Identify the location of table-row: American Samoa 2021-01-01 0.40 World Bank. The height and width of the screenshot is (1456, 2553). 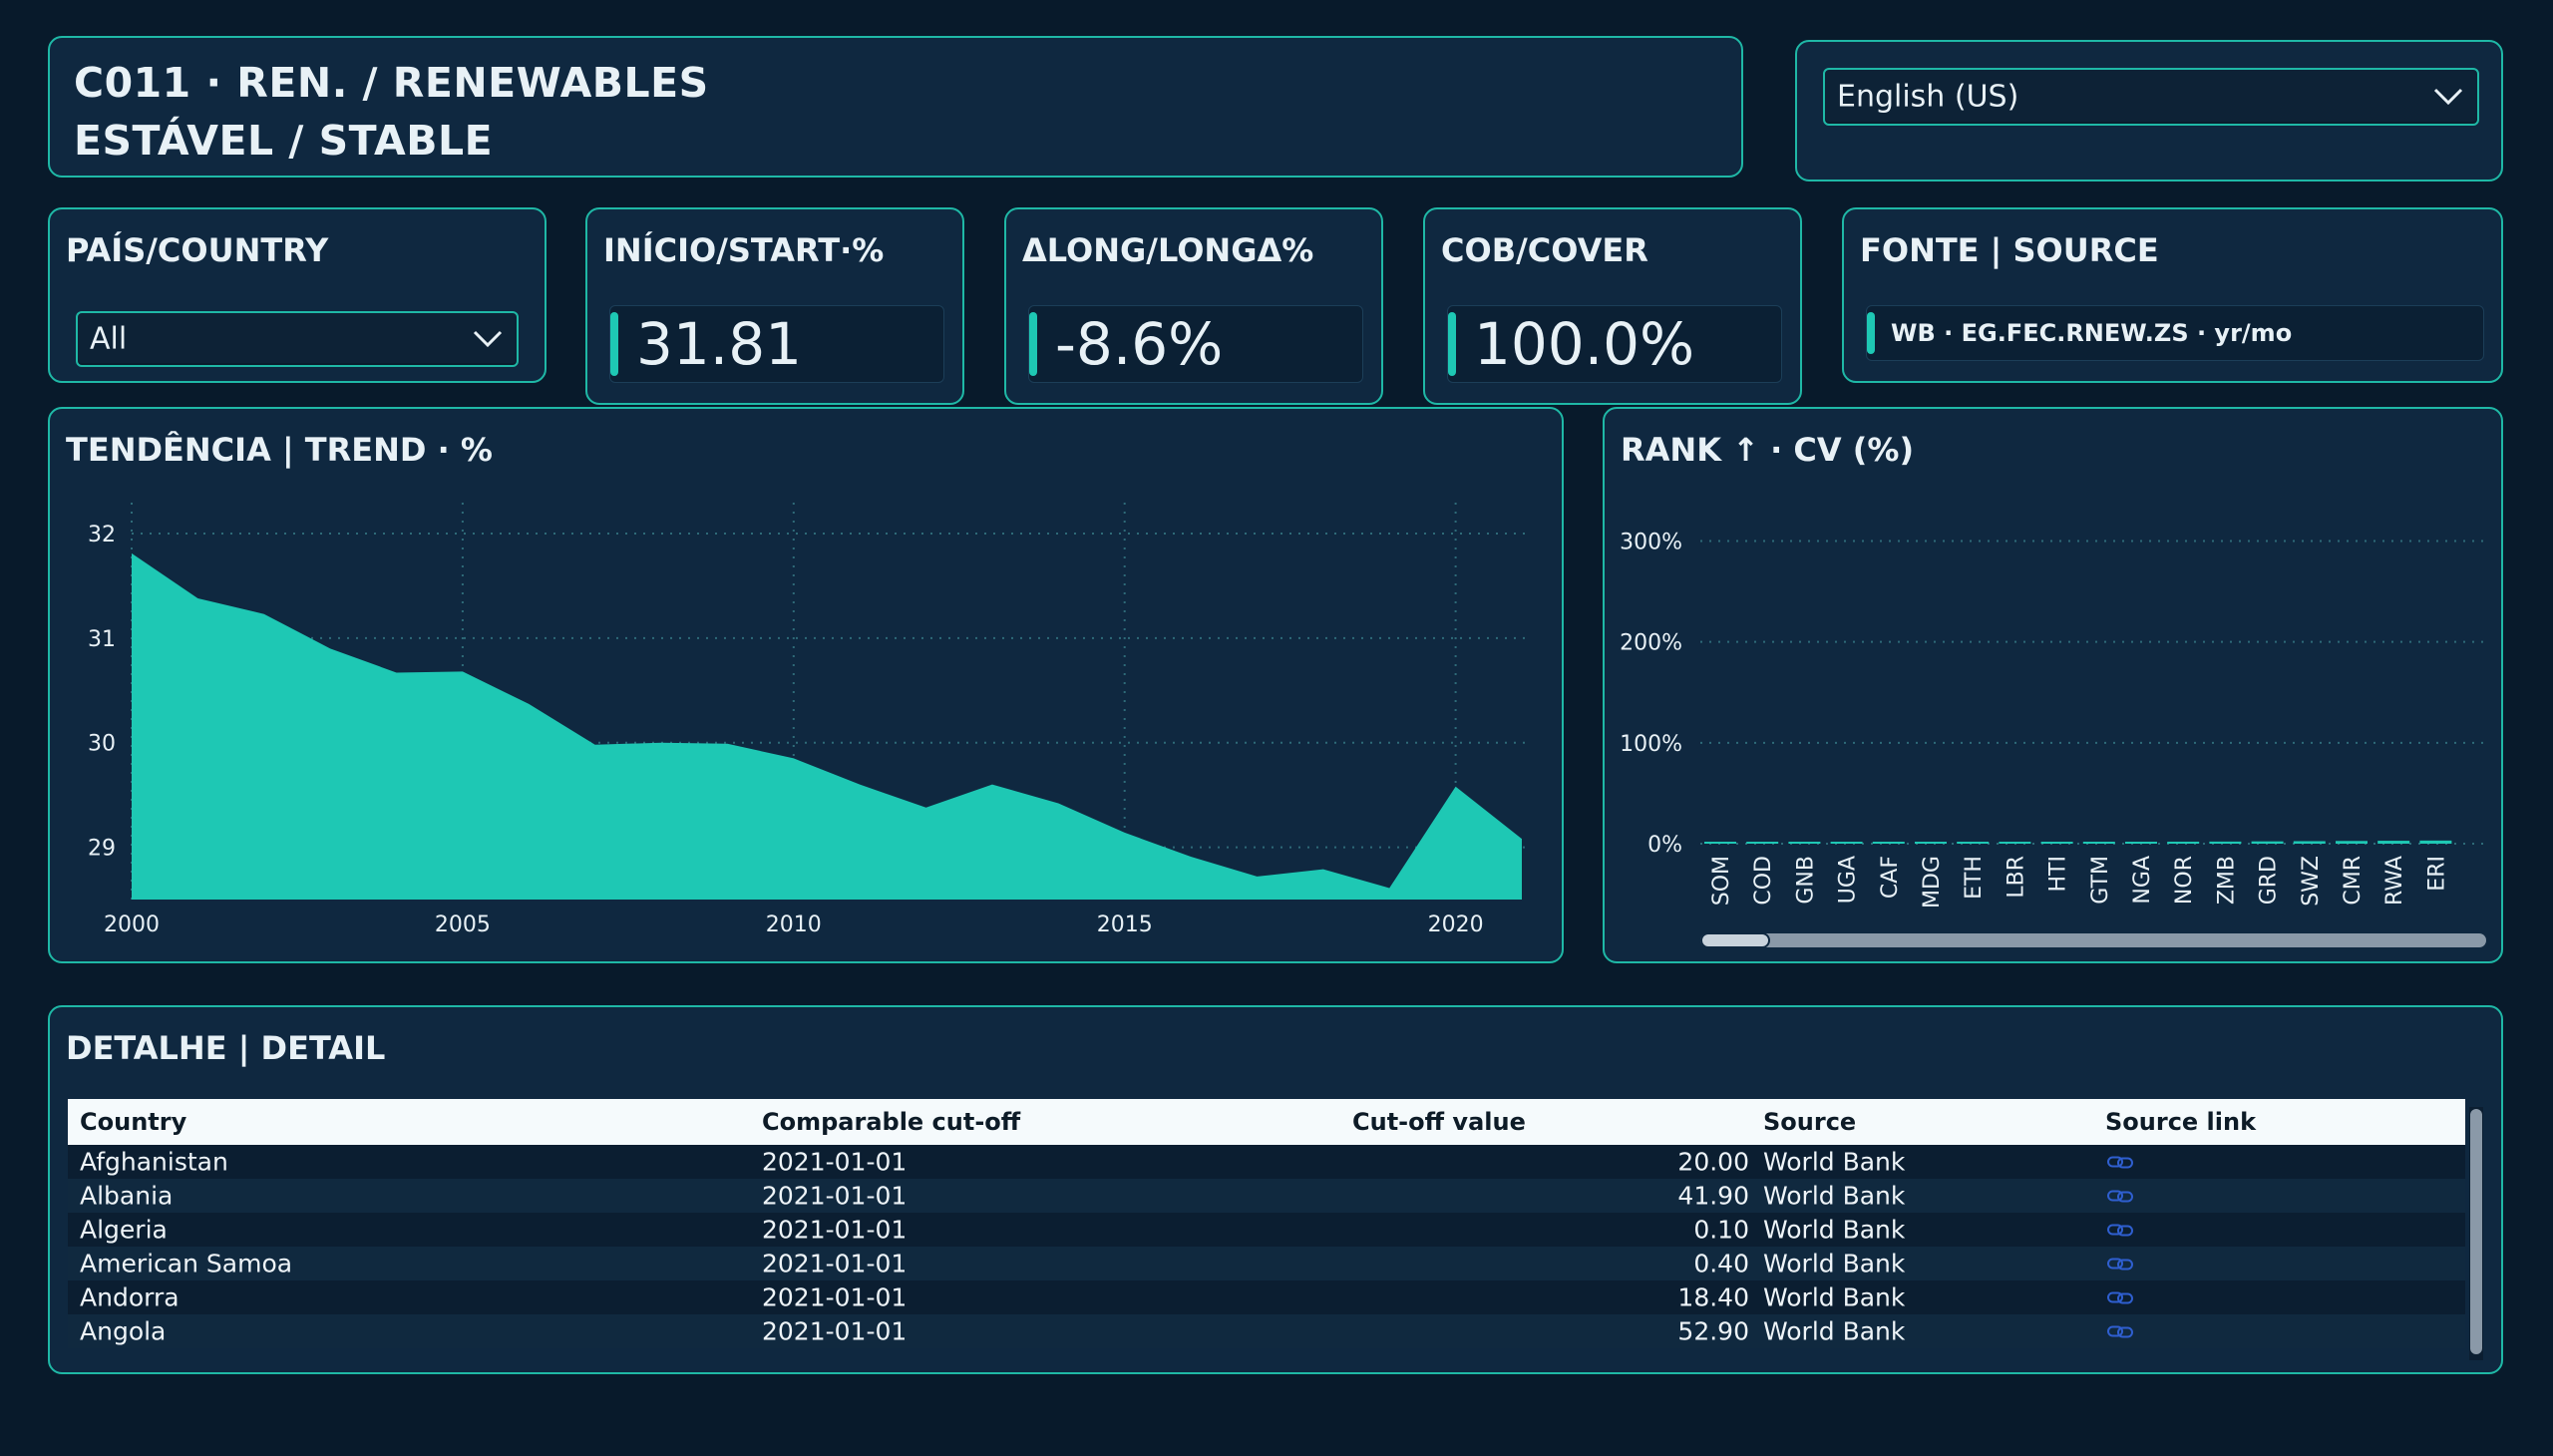
(1267, 1263).